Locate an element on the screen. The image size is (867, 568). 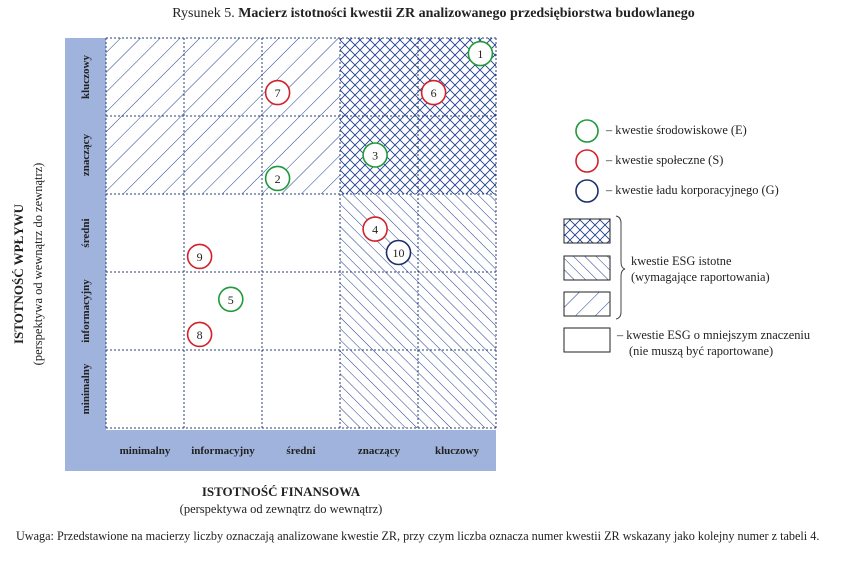
y-axis-level-label: minimalny is located at coordinates (86, 388).